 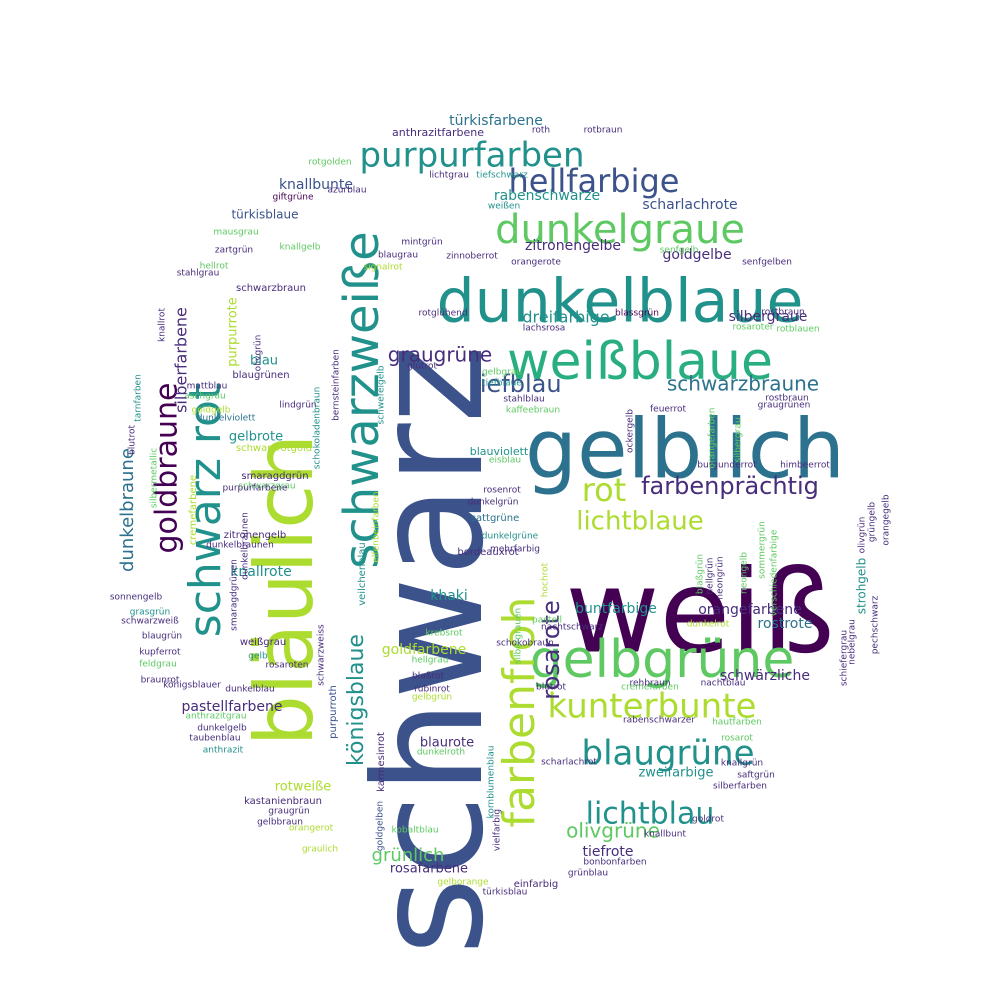 I want to click on word-zinnoberrot: zinnoberrot, so click(x=472, y=257).